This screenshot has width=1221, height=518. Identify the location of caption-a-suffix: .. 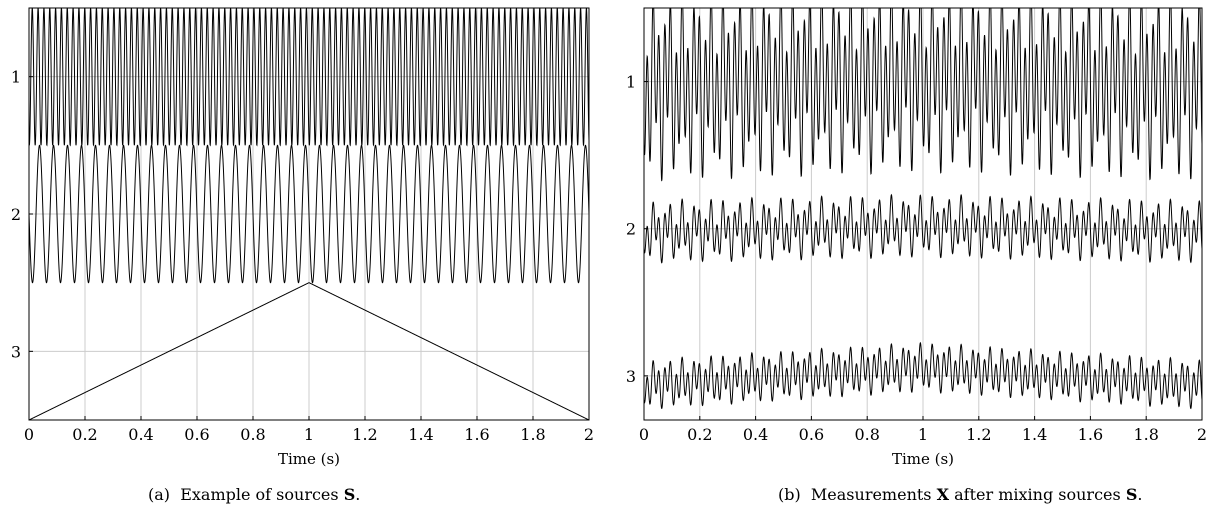
(358, 494).